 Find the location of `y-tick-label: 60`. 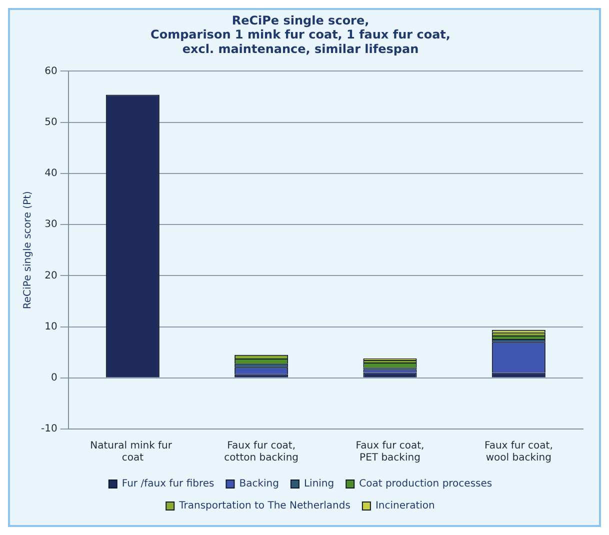

y-tick-label: 60 is located at coordinates (51, 71).